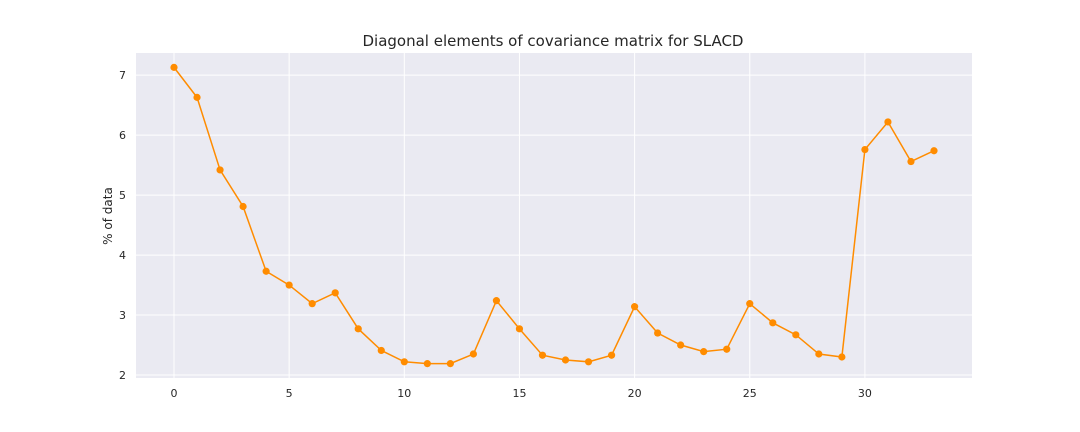  I want to click on y-tick-label: 3, so click(122, 315).